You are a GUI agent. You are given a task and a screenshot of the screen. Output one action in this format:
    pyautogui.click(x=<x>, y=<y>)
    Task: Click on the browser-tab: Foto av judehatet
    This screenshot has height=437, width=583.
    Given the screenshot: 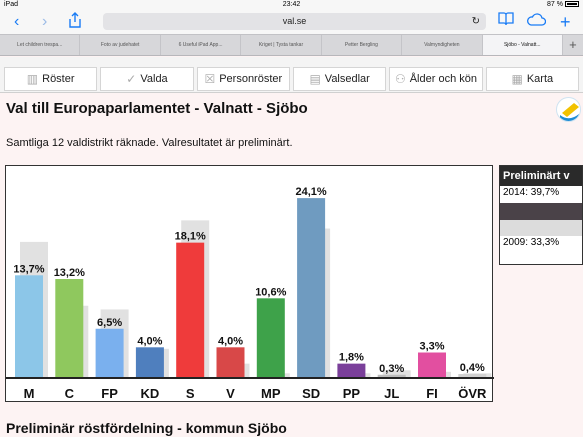 What is the action you would take?
    pyautogui.click(x=120, y=45)
    